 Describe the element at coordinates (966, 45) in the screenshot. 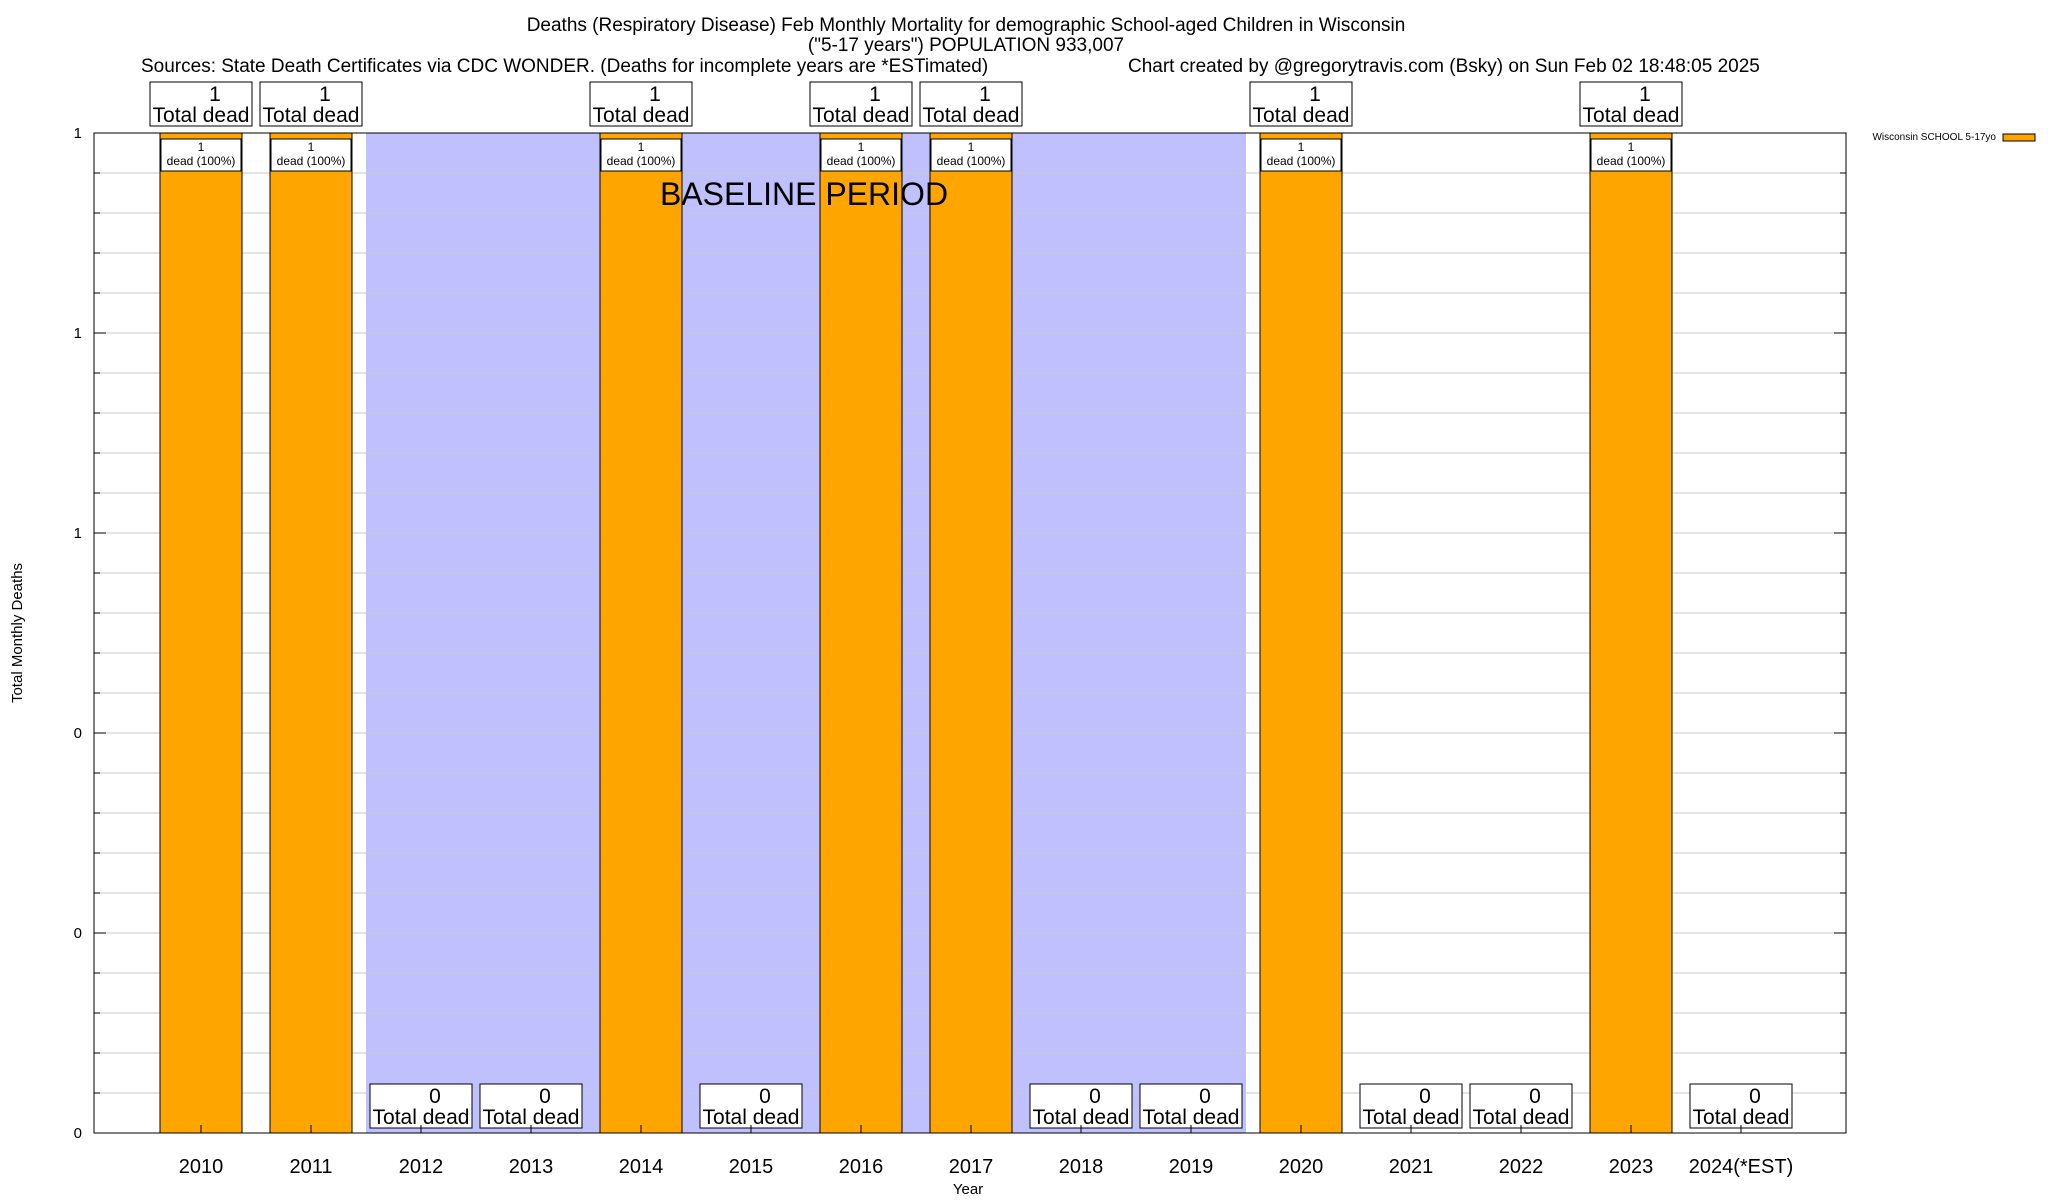

I see `chart-subtitle: ("5-17 years") POPULATION 933,007` at that location.